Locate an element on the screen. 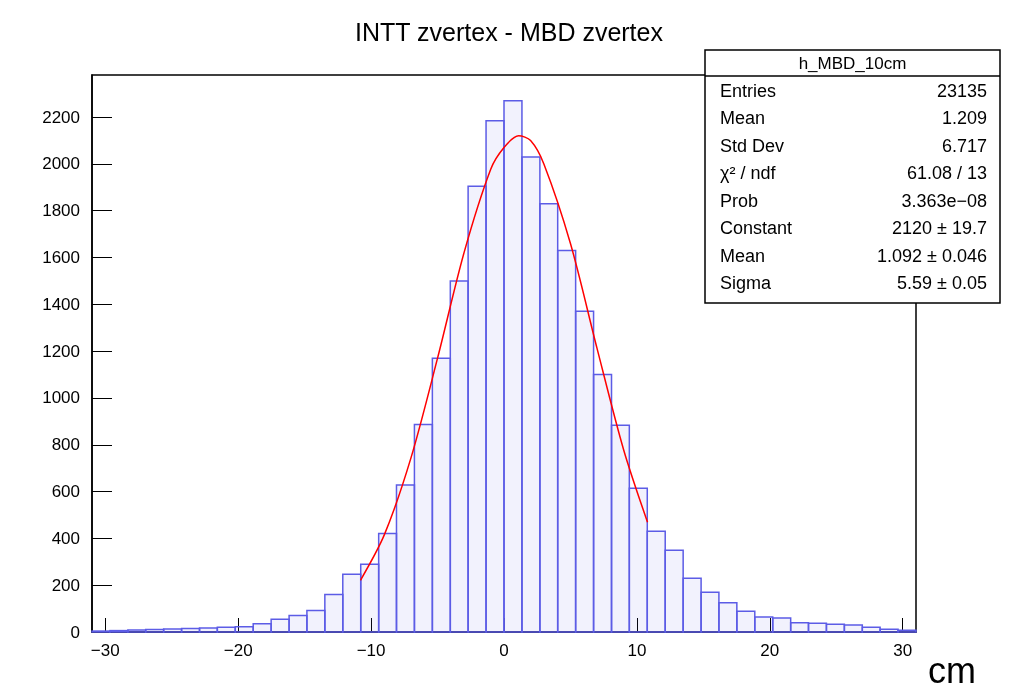  chart-title: INTT zvertex - MBD zvertex is located at coordinates (509, 31).